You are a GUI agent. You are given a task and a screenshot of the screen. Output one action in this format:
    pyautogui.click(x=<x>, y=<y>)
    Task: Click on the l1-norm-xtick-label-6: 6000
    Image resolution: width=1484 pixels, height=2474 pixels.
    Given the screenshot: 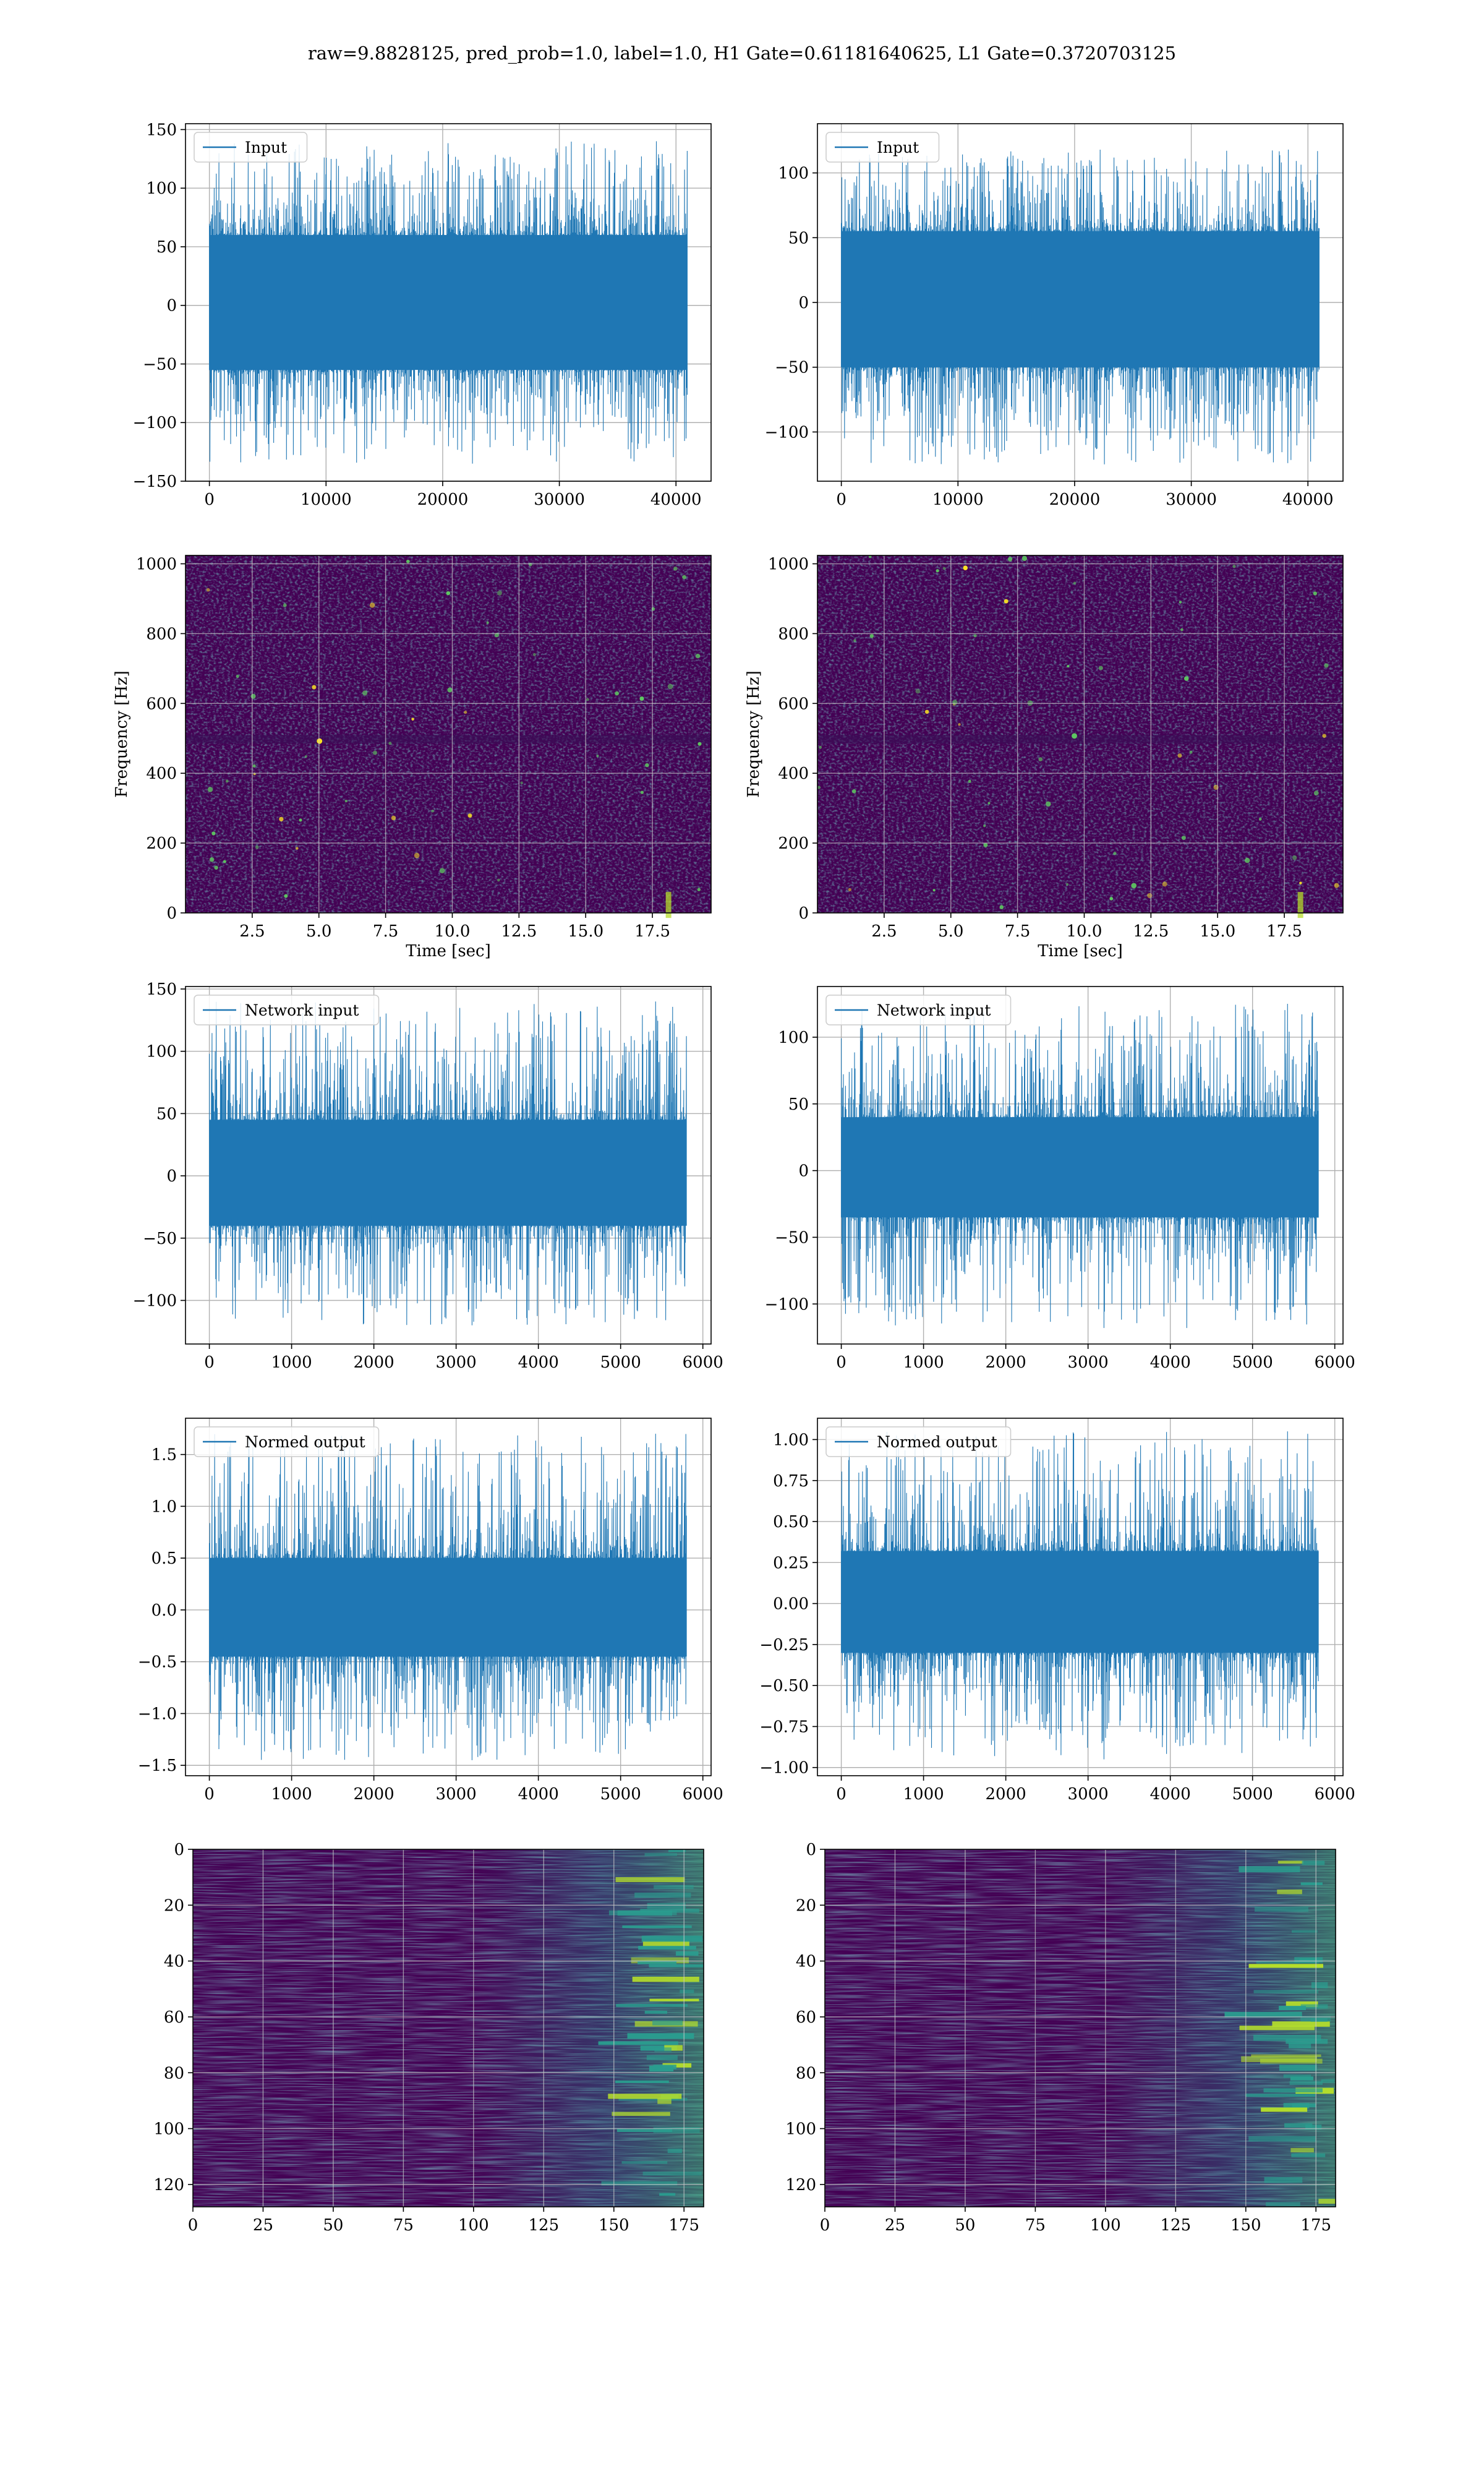 What is the action you would take?
    pyautogui.click(x=1335, y=1794)
    